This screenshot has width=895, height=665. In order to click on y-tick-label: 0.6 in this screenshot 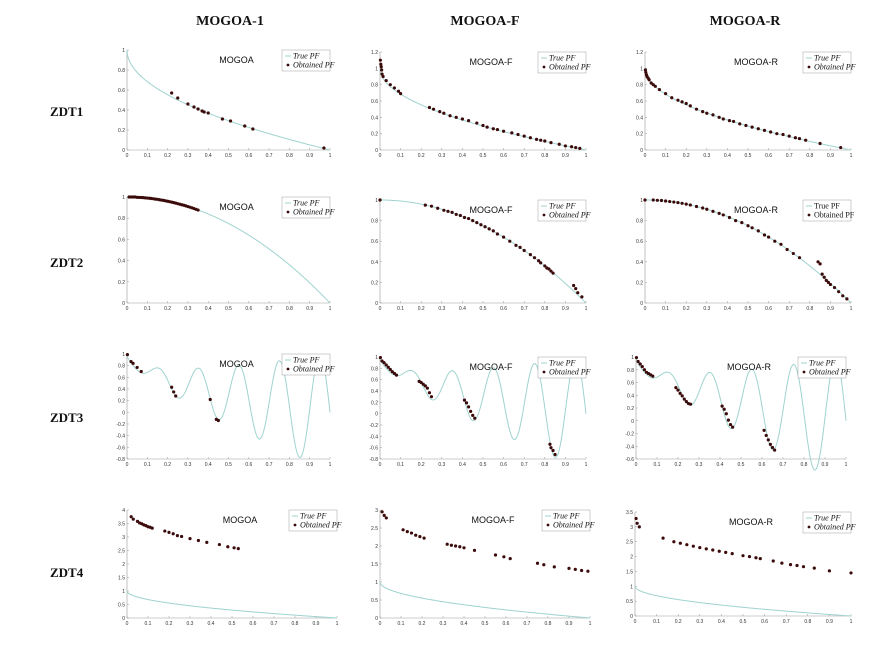, I will do `click(630, 384)`.